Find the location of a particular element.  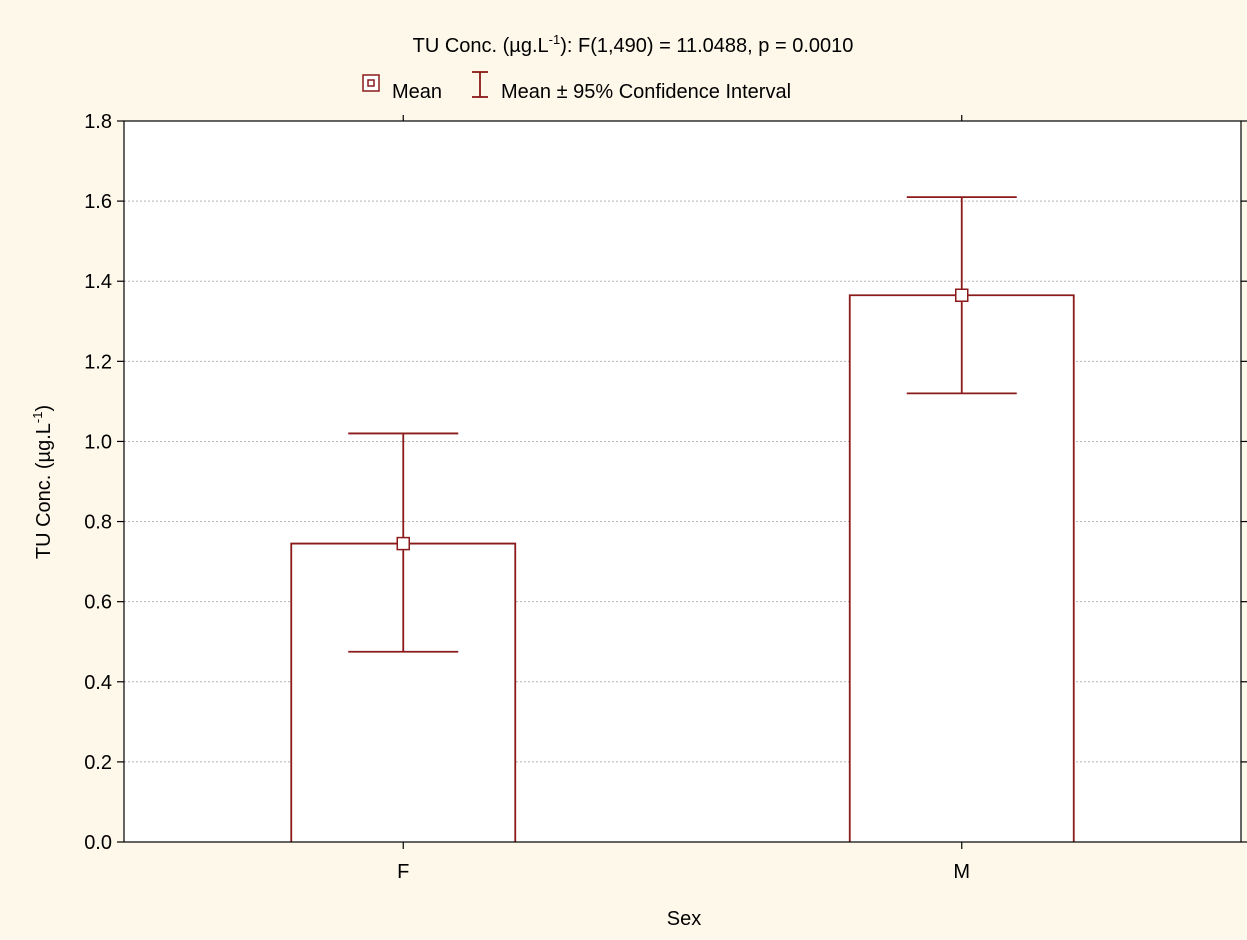

x-axis-title: Sex is located at coordinates (684, 919).